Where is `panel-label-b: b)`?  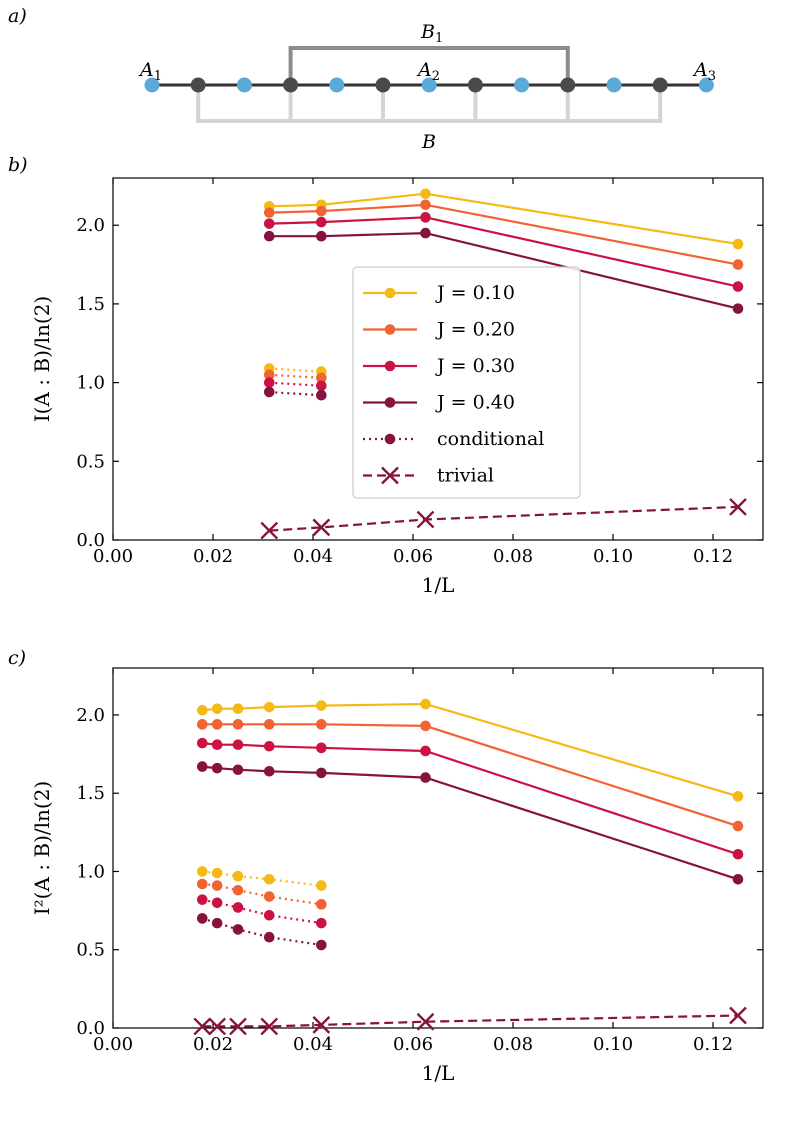
panel-label-b: b) is located at coordinates (18, 165).